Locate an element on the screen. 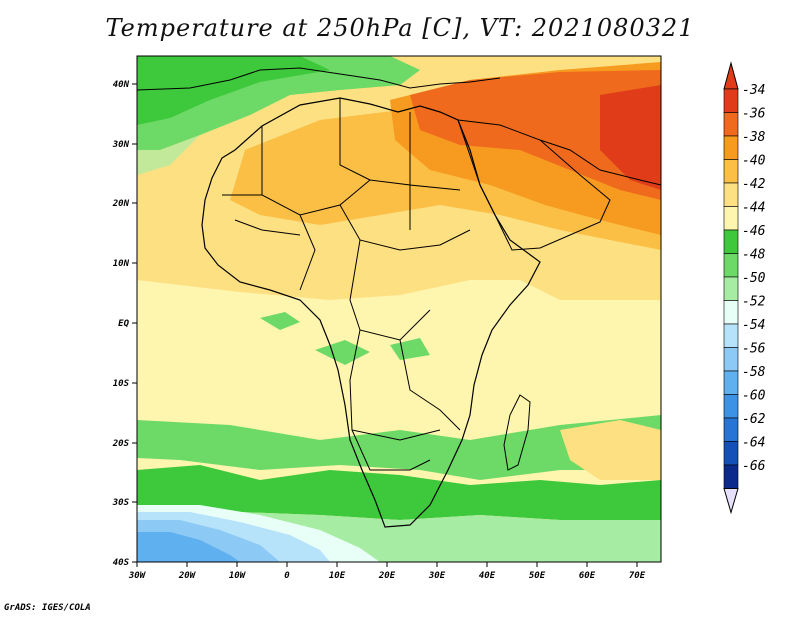  lat-tick-label: 10N is located at coordinates (121, 264).